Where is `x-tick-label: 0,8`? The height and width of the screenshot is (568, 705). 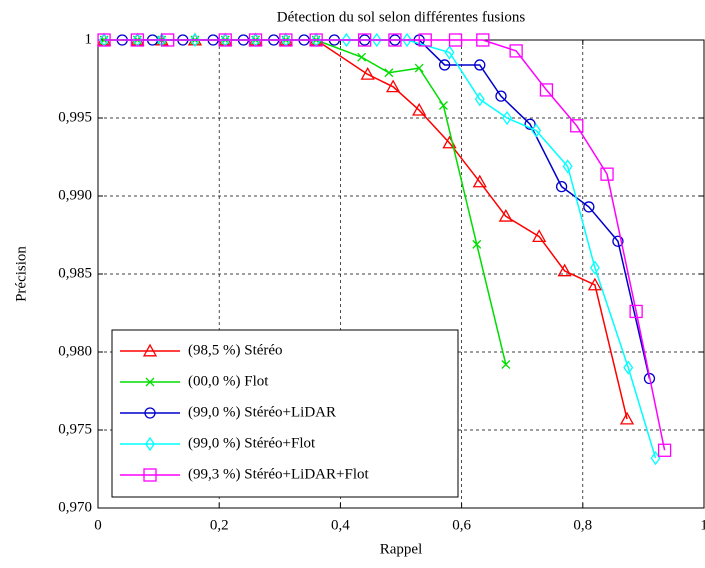 x-tick-label: 0,8 is located at coordinates (582, 525).